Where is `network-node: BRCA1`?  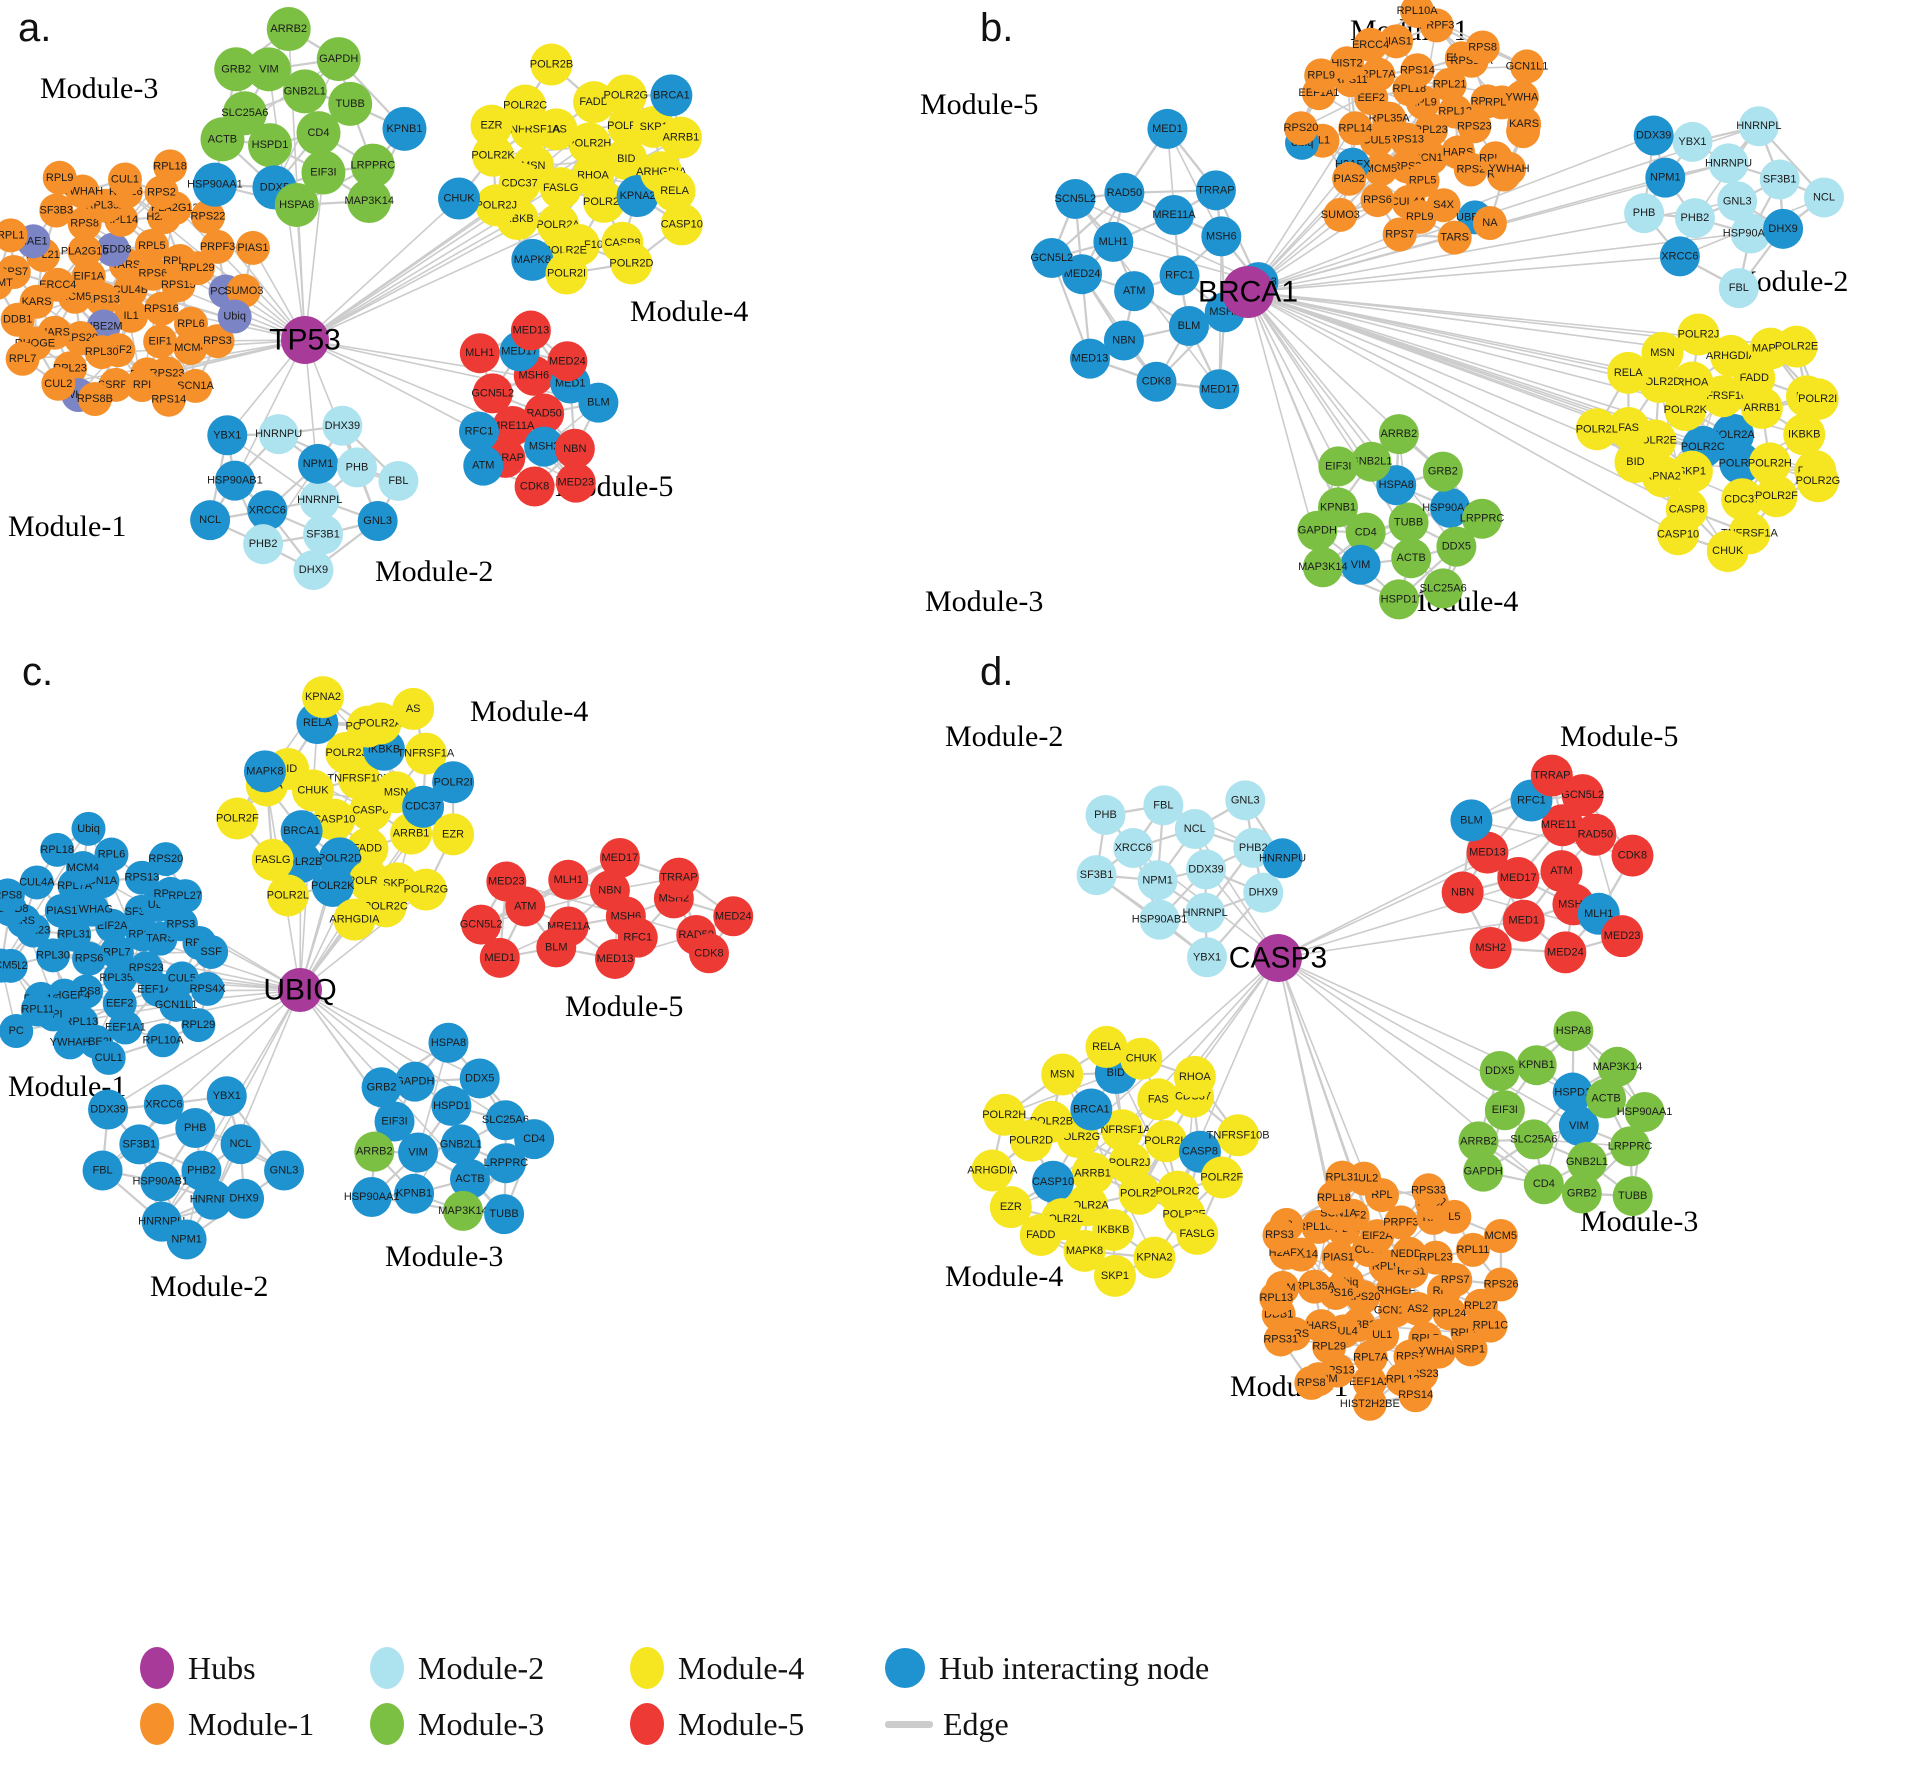 network-node: BRCA1 is located at coordinates (671, 95).